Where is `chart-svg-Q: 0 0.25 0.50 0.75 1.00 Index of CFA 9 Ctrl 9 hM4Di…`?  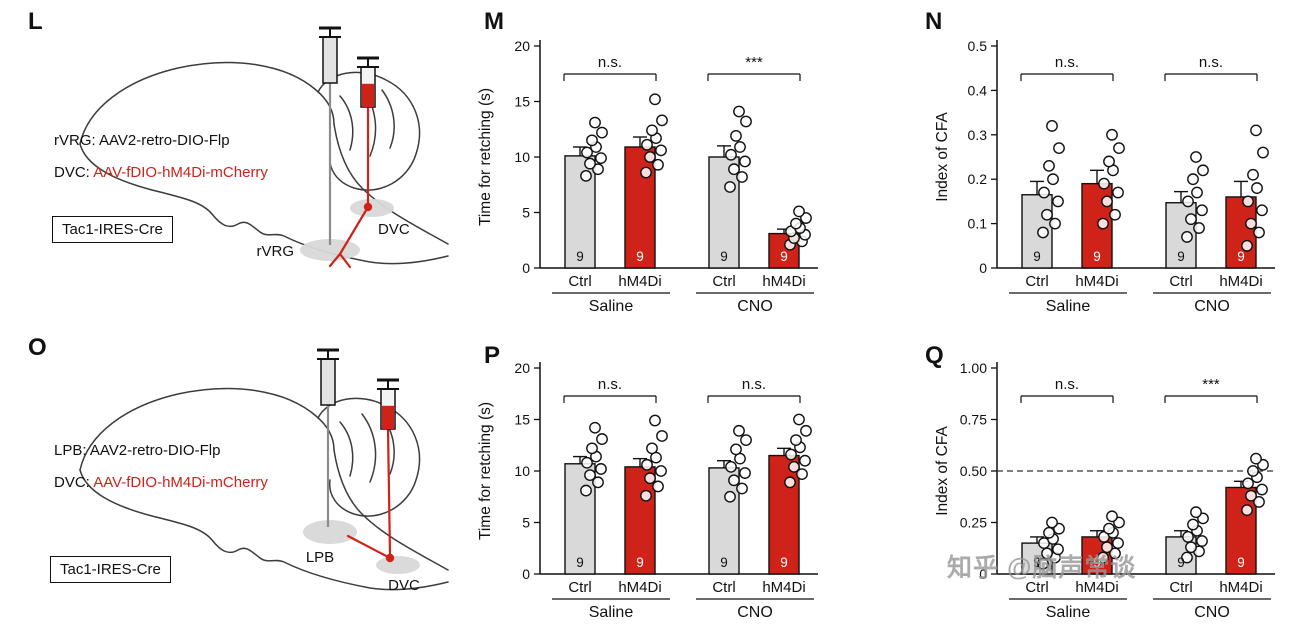
chart-svg-Q: 0 0.25 0.50 0.75 1.00 Index of CFA 9 Ctrl 9 hM4Di… is located at coordinates (1104, 490).